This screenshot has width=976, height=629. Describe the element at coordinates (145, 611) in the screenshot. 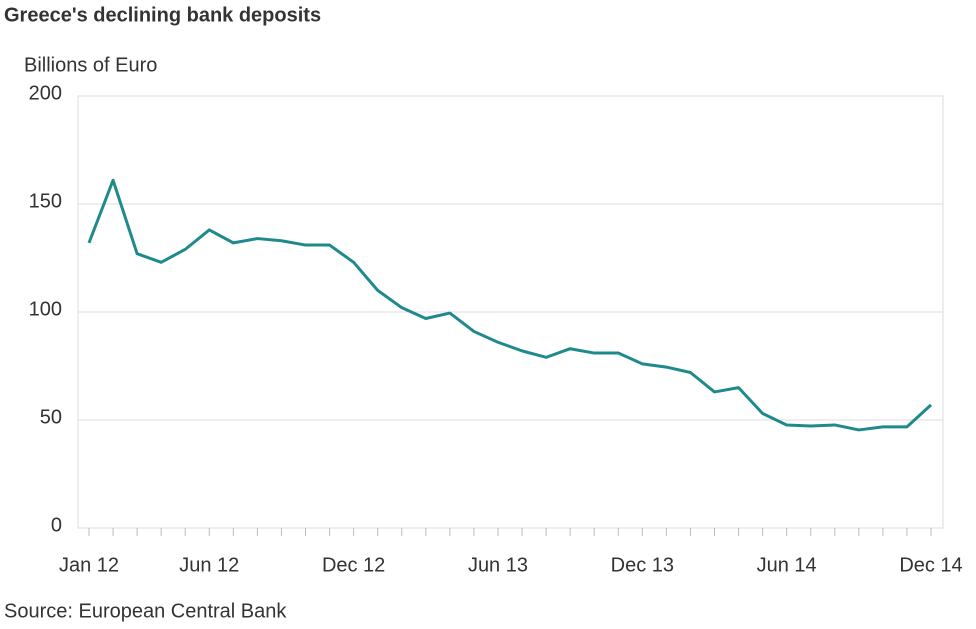

I see `source: Source: European Central Bank` at that location.